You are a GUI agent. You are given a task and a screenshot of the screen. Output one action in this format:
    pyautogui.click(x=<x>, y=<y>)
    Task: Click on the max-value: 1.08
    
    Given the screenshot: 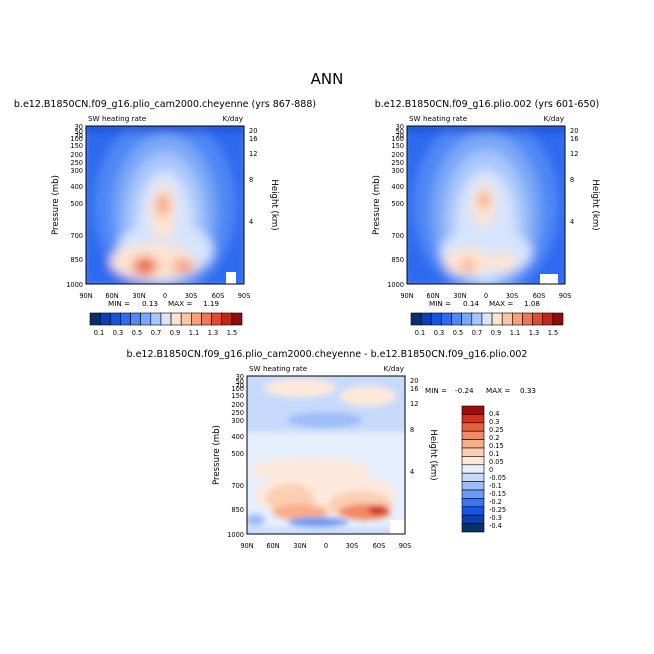 What is the action you would take?
    pyautogui.click(x=532, y=303)
    